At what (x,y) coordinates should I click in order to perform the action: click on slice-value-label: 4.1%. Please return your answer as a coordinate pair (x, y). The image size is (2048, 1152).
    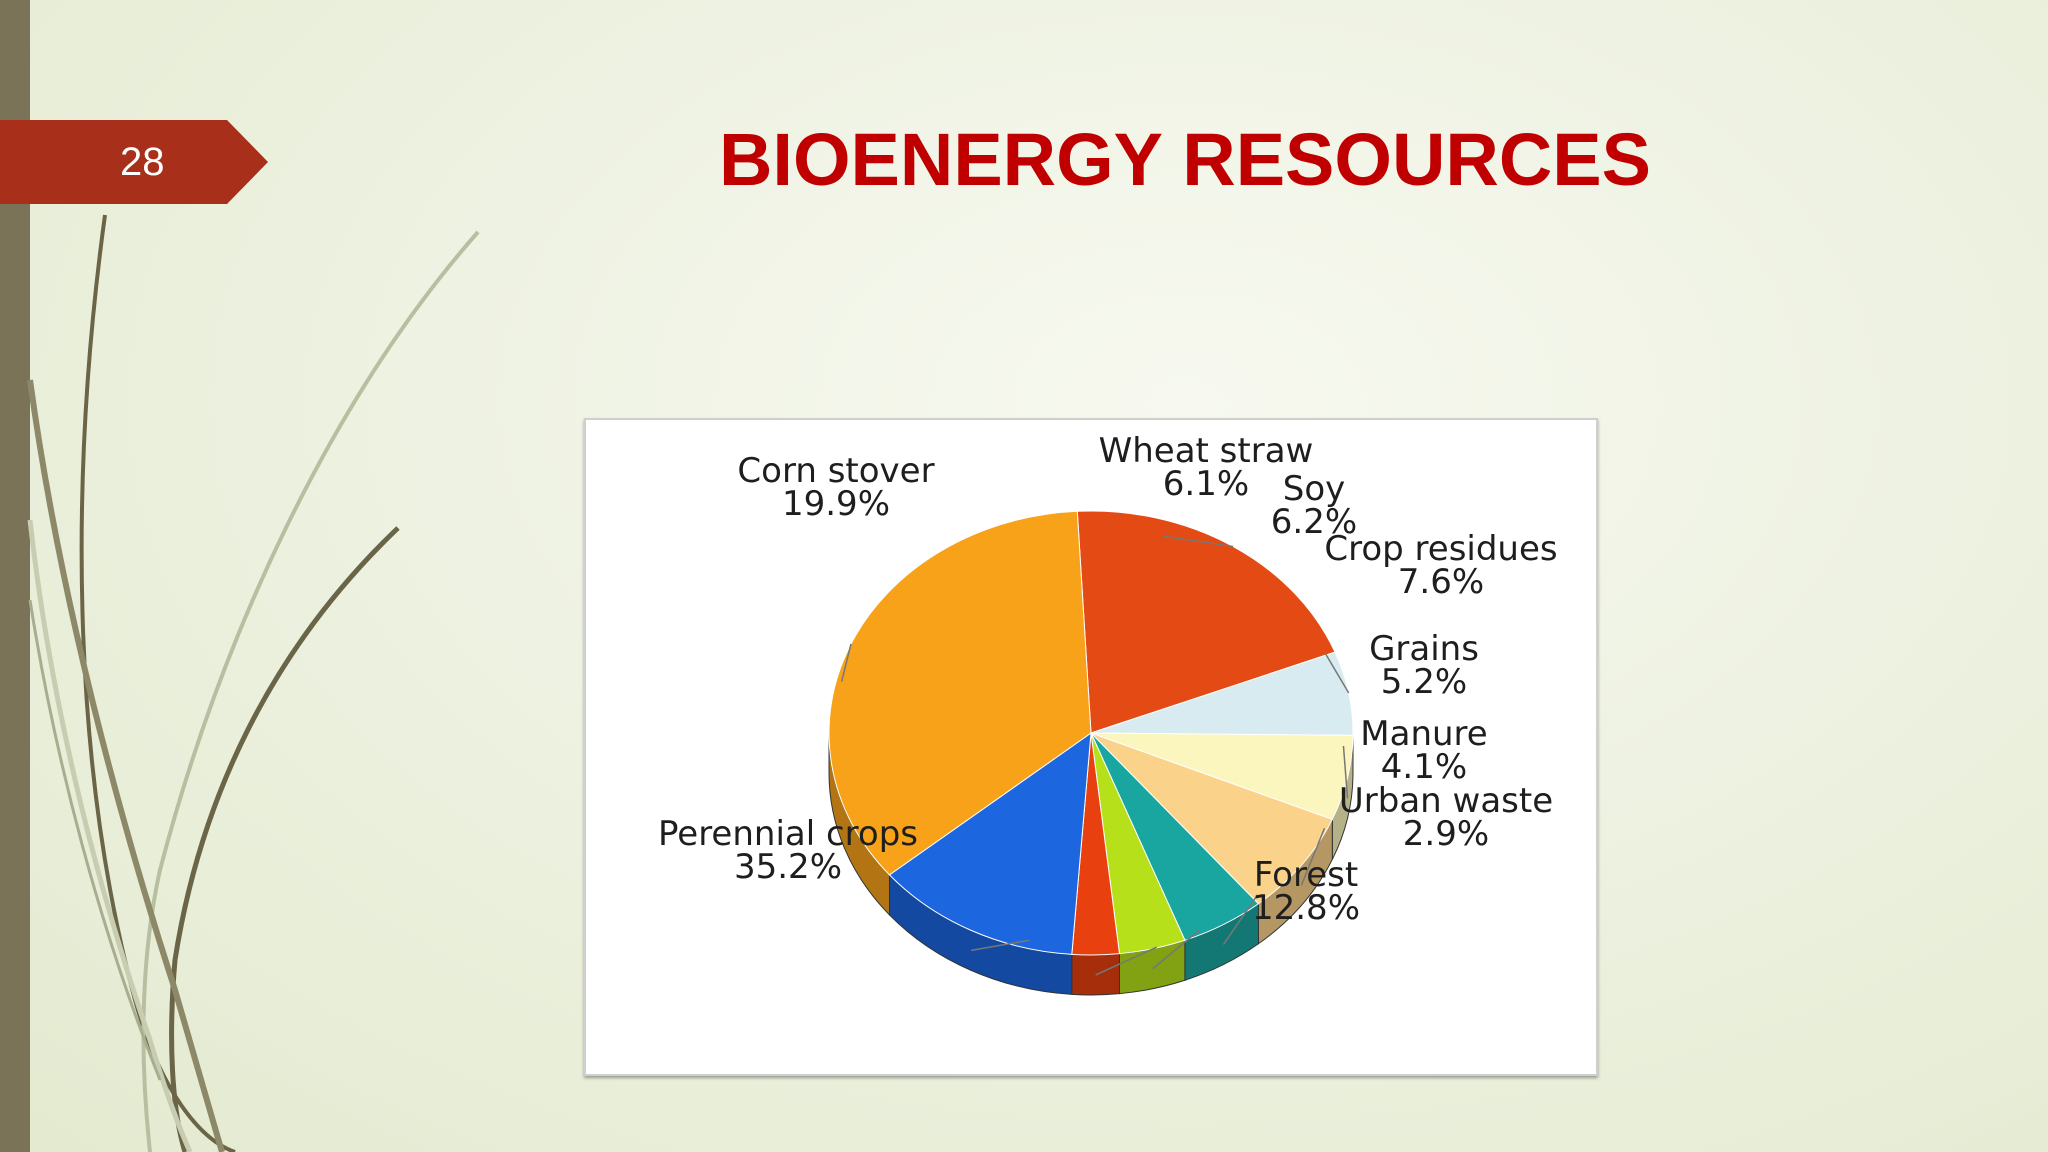
    Looking at the image, I should click on (1424, 767).